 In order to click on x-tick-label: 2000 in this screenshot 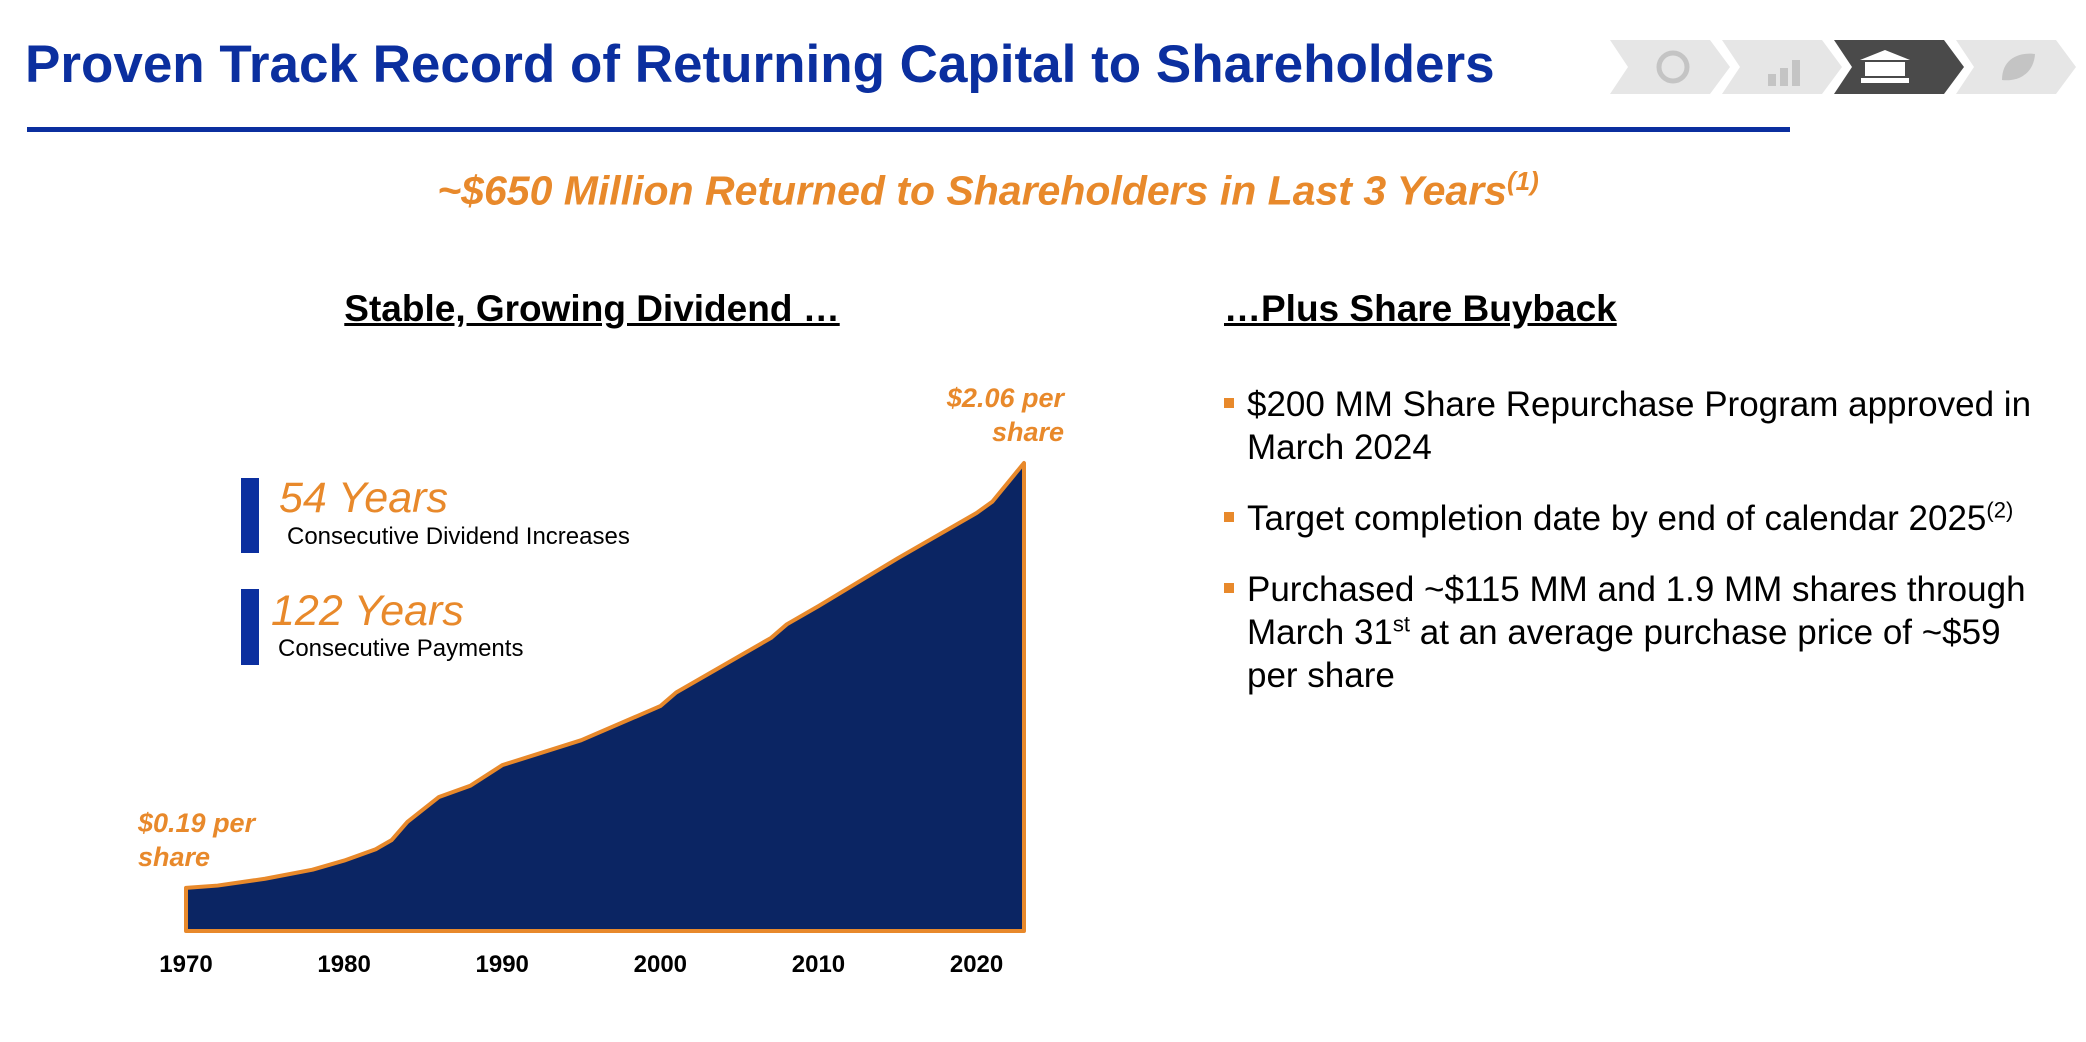, I will do `click(660, 964)`.